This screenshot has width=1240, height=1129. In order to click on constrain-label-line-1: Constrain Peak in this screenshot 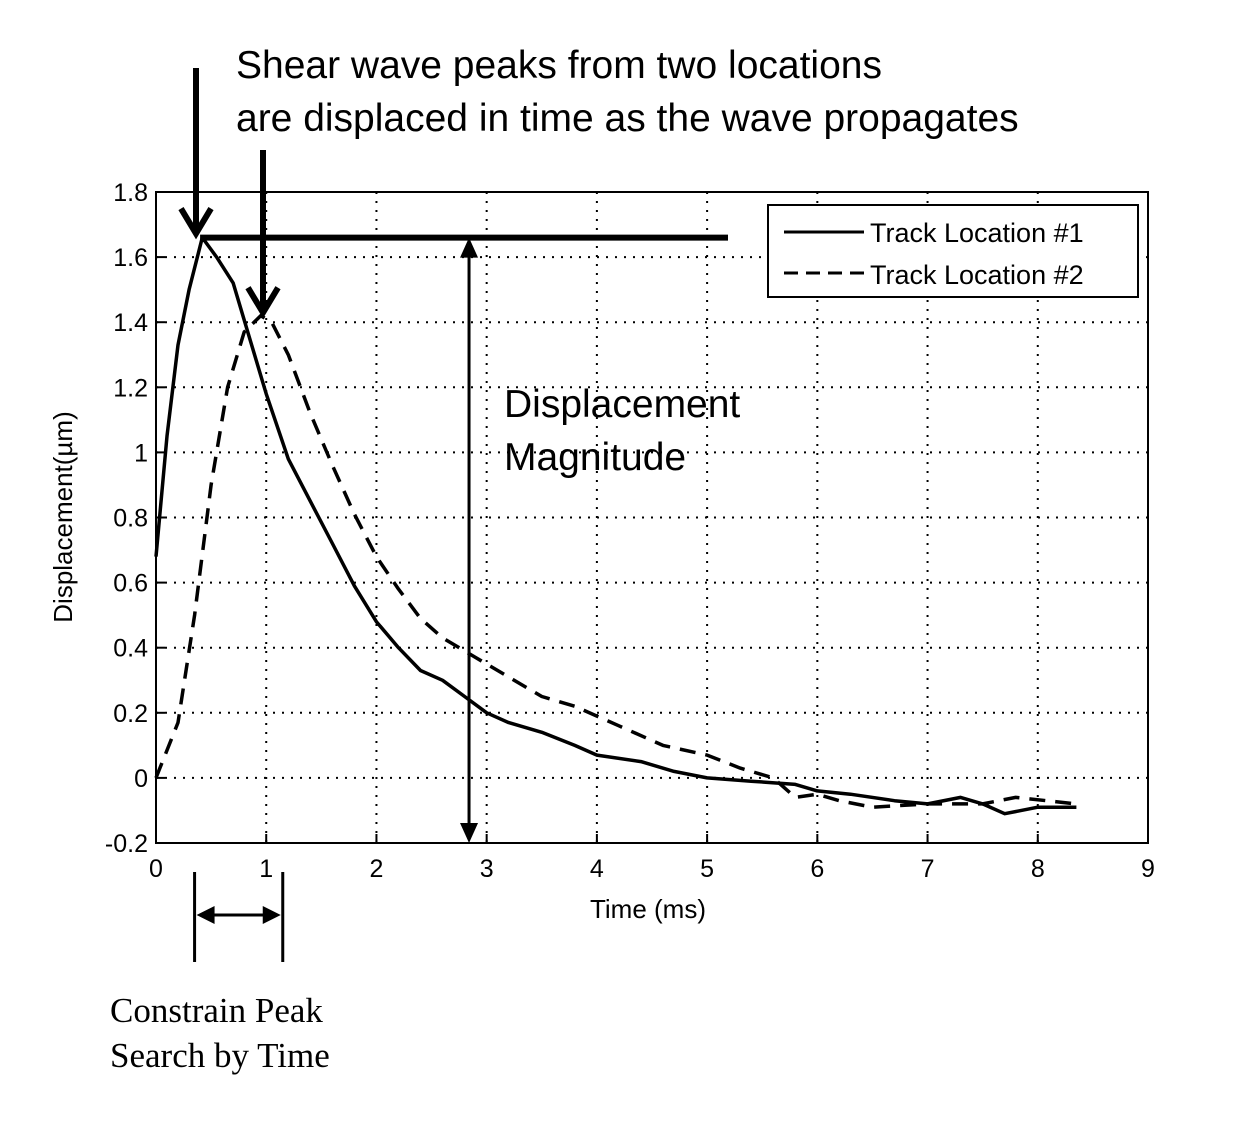, I will do `click(216, 1010)`.